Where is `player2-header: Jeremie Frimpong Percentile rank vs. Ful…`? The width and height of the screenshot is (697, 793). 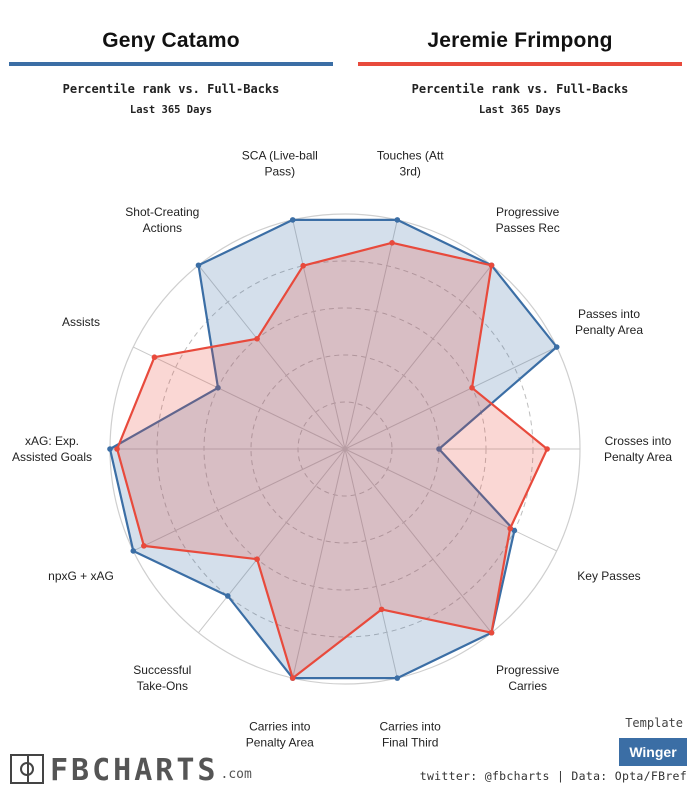
player2-header: Jeremie Frimpong Percentile rank vs. Ful… is located at coordinates (520, 69).